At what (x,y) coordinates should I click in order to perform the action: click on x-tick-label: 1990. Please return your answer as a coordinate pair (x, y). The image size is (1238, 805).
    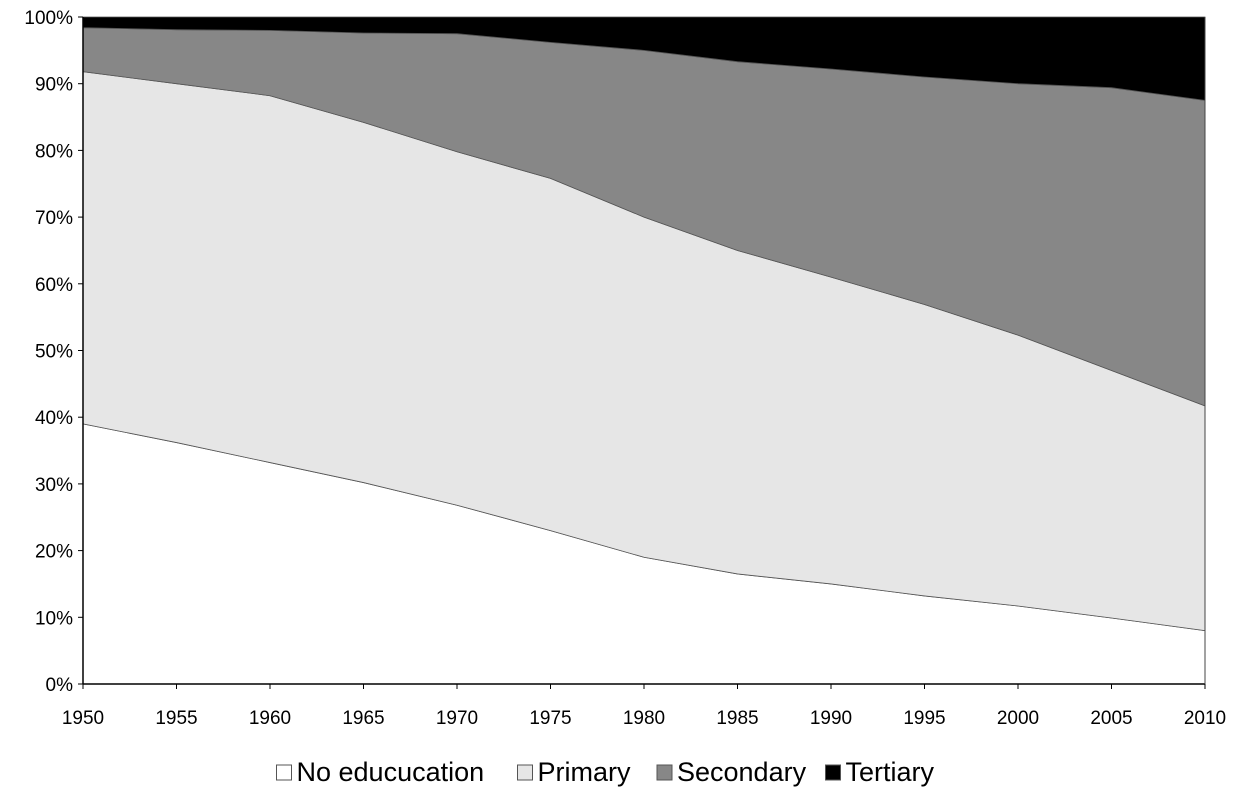
    Looking at the image, I should click on (831, 718).